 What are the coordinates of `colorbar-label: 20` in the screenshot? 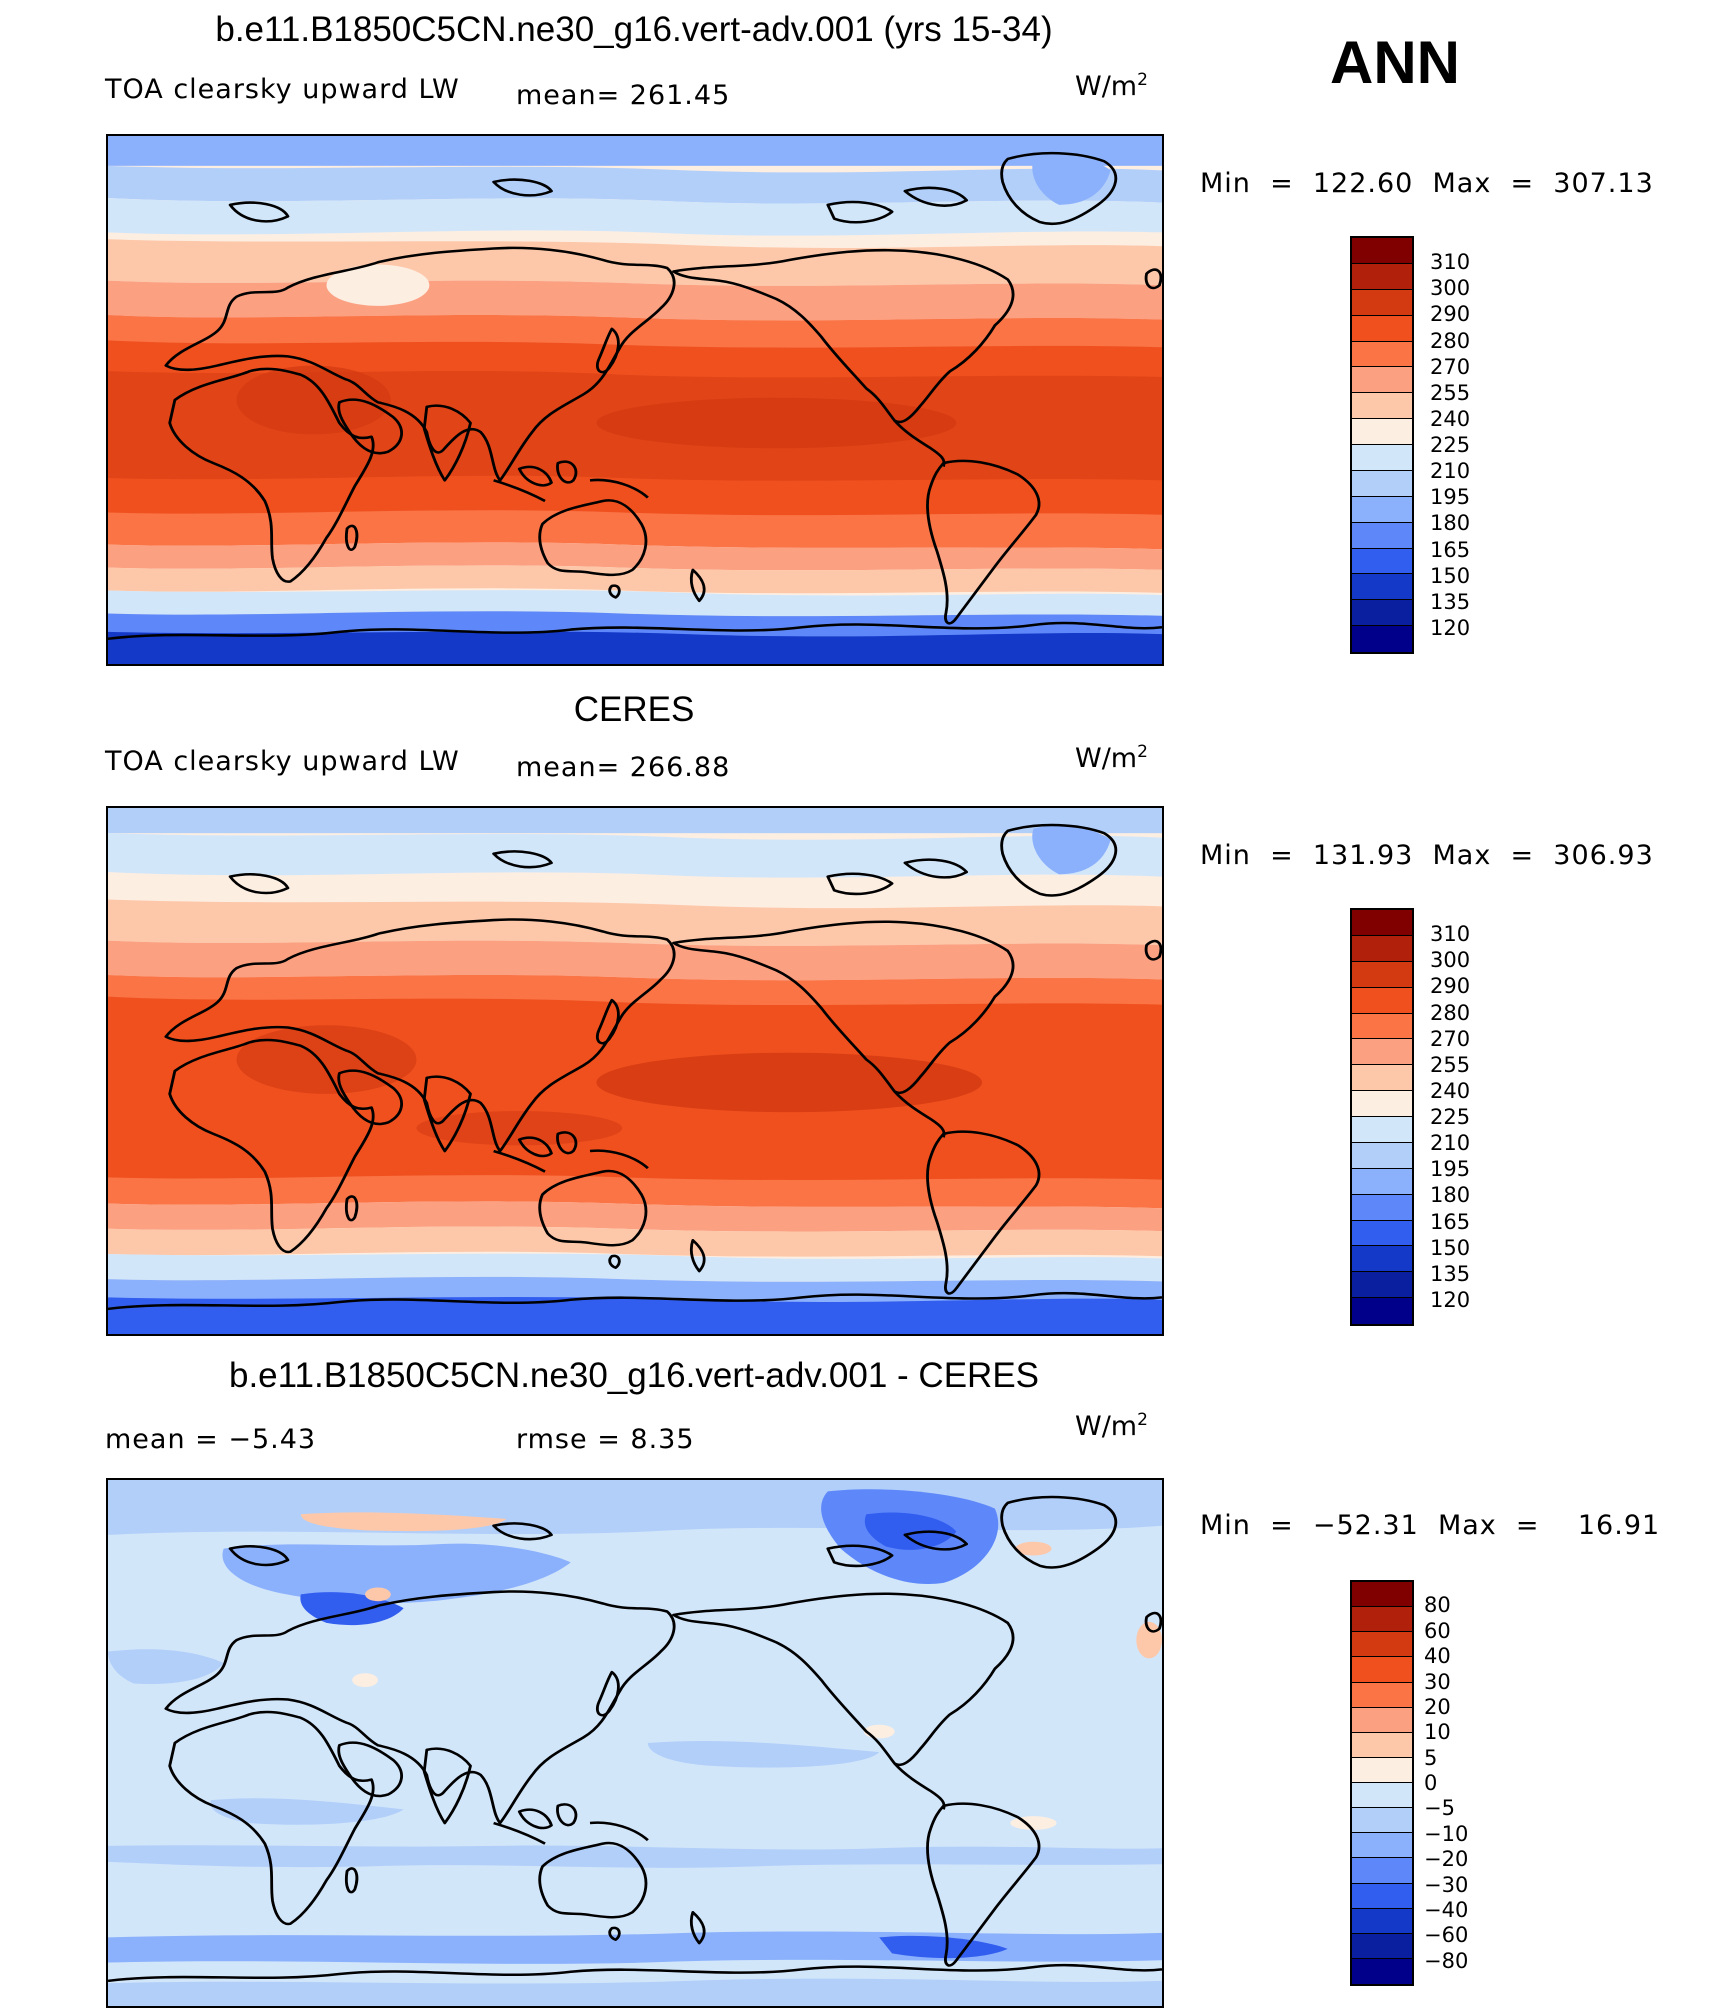 It's located at (1437, 1706).